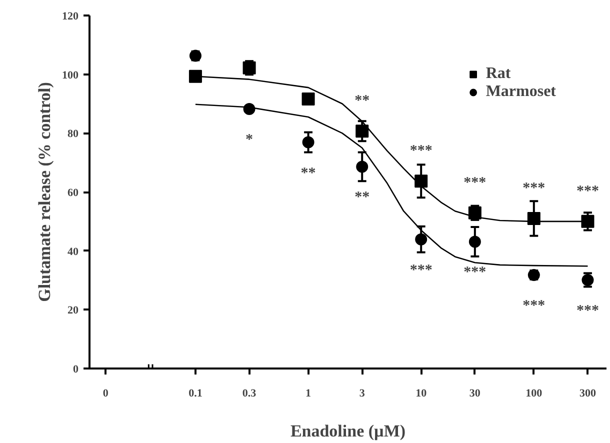 Image resolution: width=610 pixels, height=443 pixels. I want to click on y-tick-label: 0, so click(76, 370).